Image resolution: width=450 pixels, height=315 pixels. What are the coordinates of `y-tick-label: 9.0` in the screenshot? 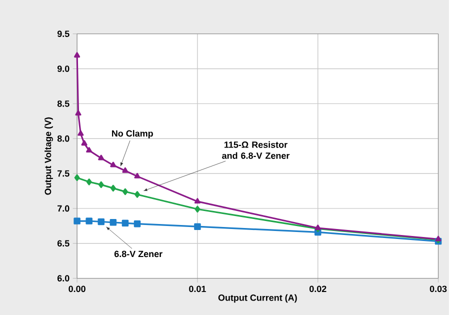 It's located at (63, 68).